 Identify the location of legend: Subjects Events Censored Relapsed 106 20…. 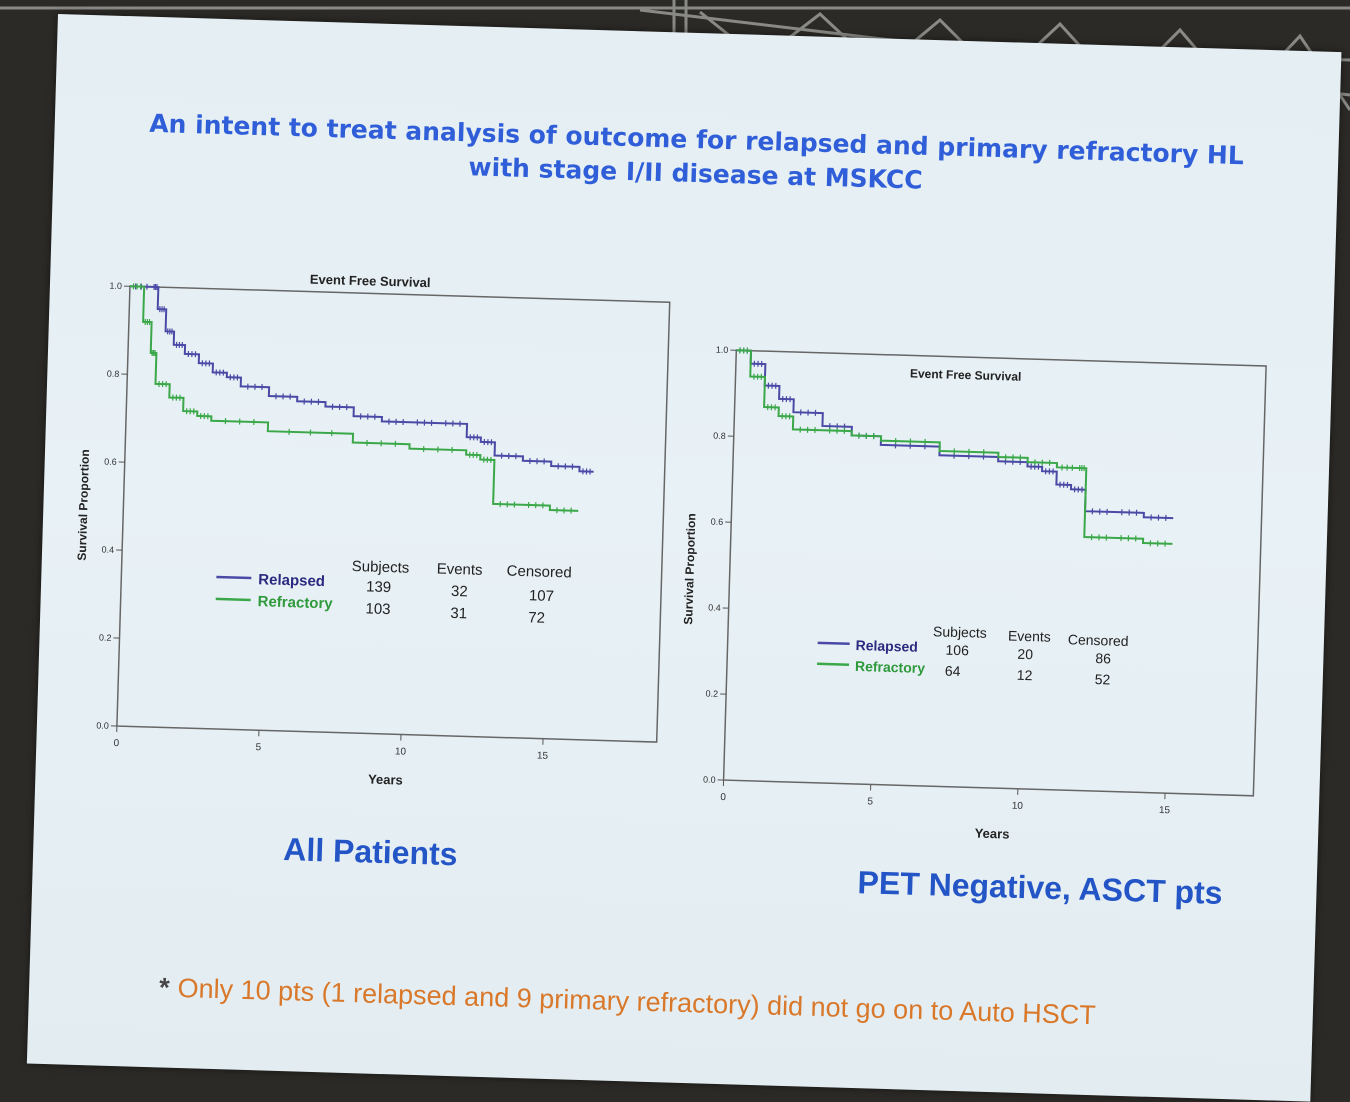
(973, 654).